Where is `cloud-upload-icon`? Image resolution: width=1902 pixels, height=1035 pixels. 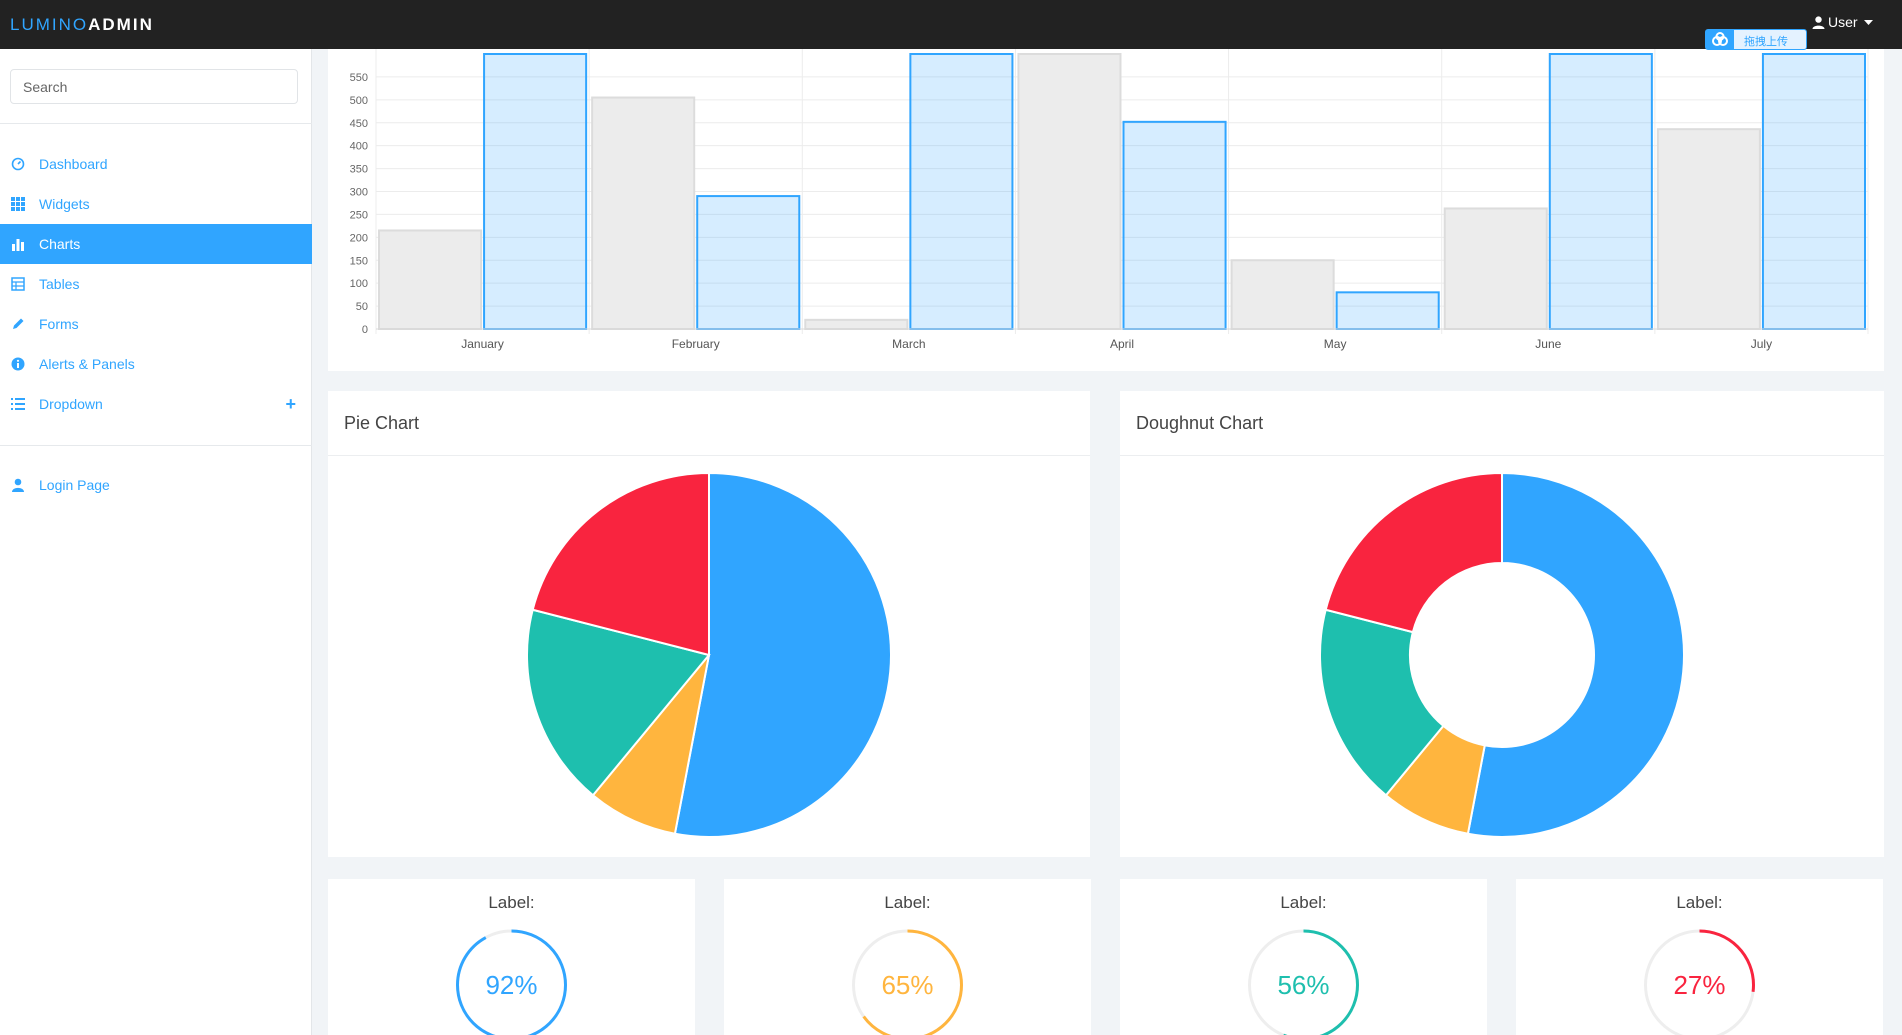 cloud-upload-icon is located at coordinates (1720, 39).